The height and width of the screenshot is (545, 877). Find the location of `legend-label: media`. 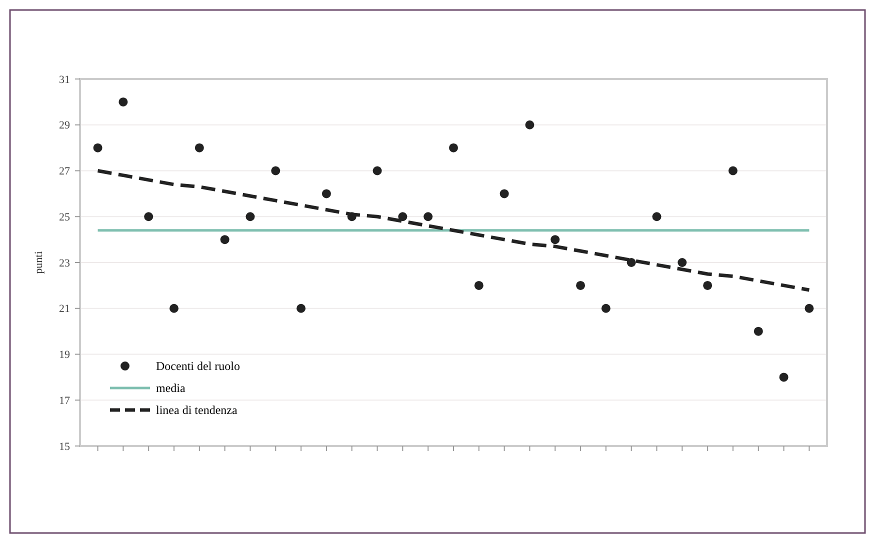

legend-label: media is located at coordinates (171, 388).